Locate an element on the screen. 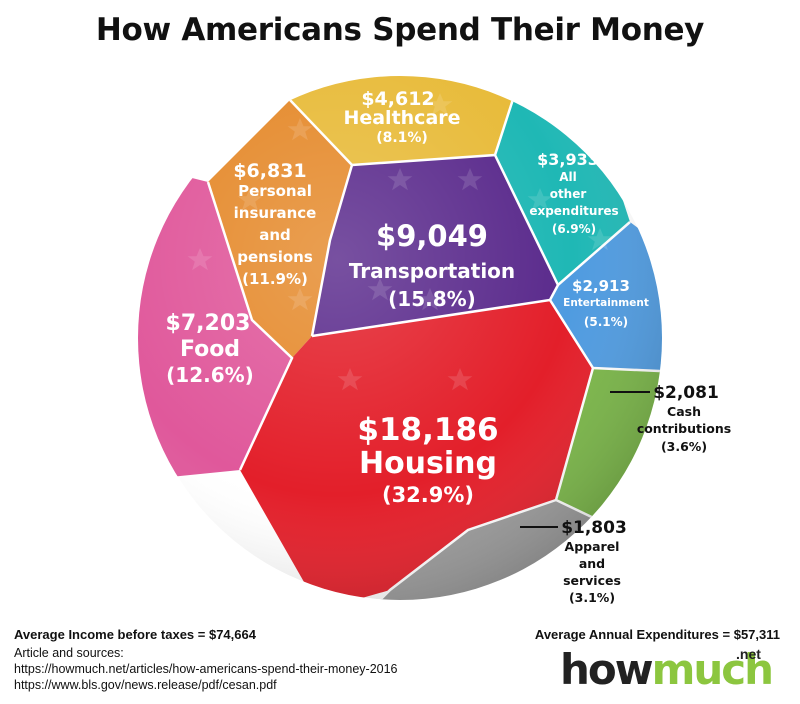 The image size is (800, 704). personal-percent: (11.9%) is located at coordinates (275, 279).